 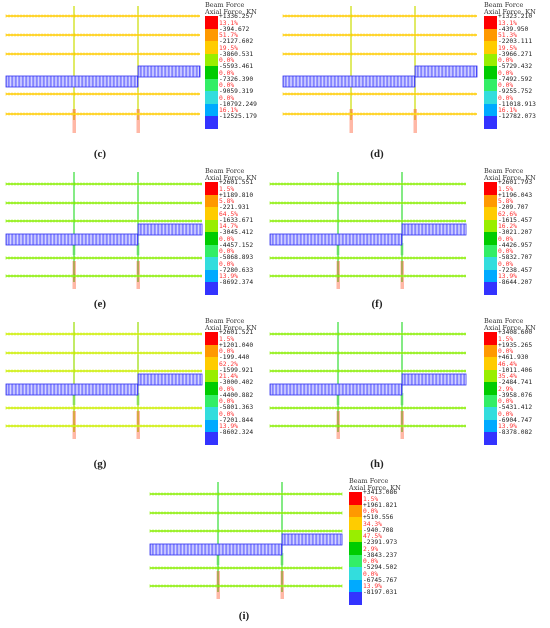 I want to click on legend-percent: 34.3%, so click(x=372, y=524).